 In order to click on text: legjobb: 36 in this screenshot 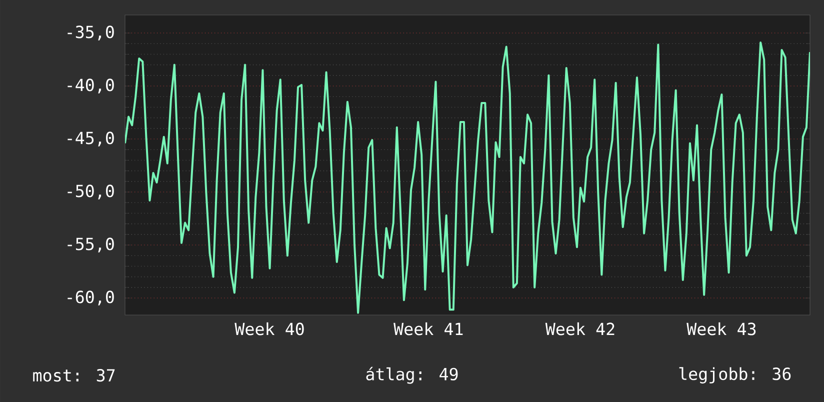, I will do `click(735, 375)`.